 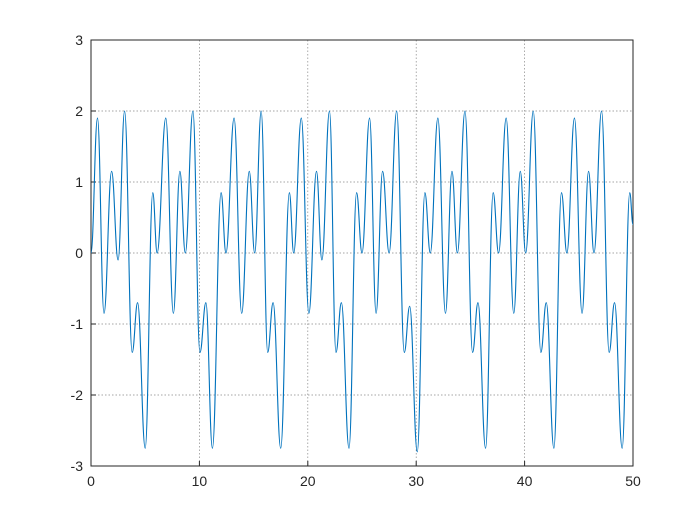 What do you see at coordinates (77, 395) in the screenshot?
I see `y-tick-label: -2` at bounding box center [77, 395].